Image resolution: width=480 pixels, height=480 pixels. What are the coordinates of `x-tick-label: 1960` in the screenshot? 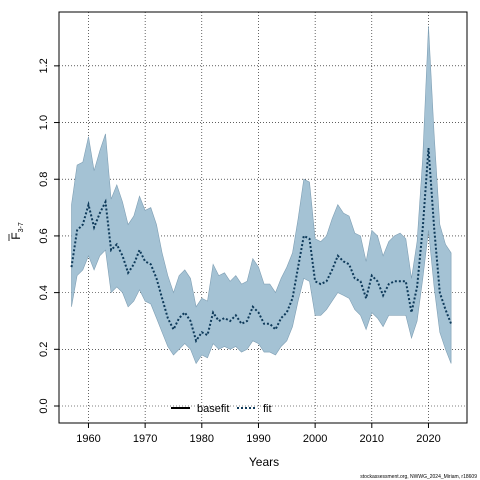 It's located at (88, 439).